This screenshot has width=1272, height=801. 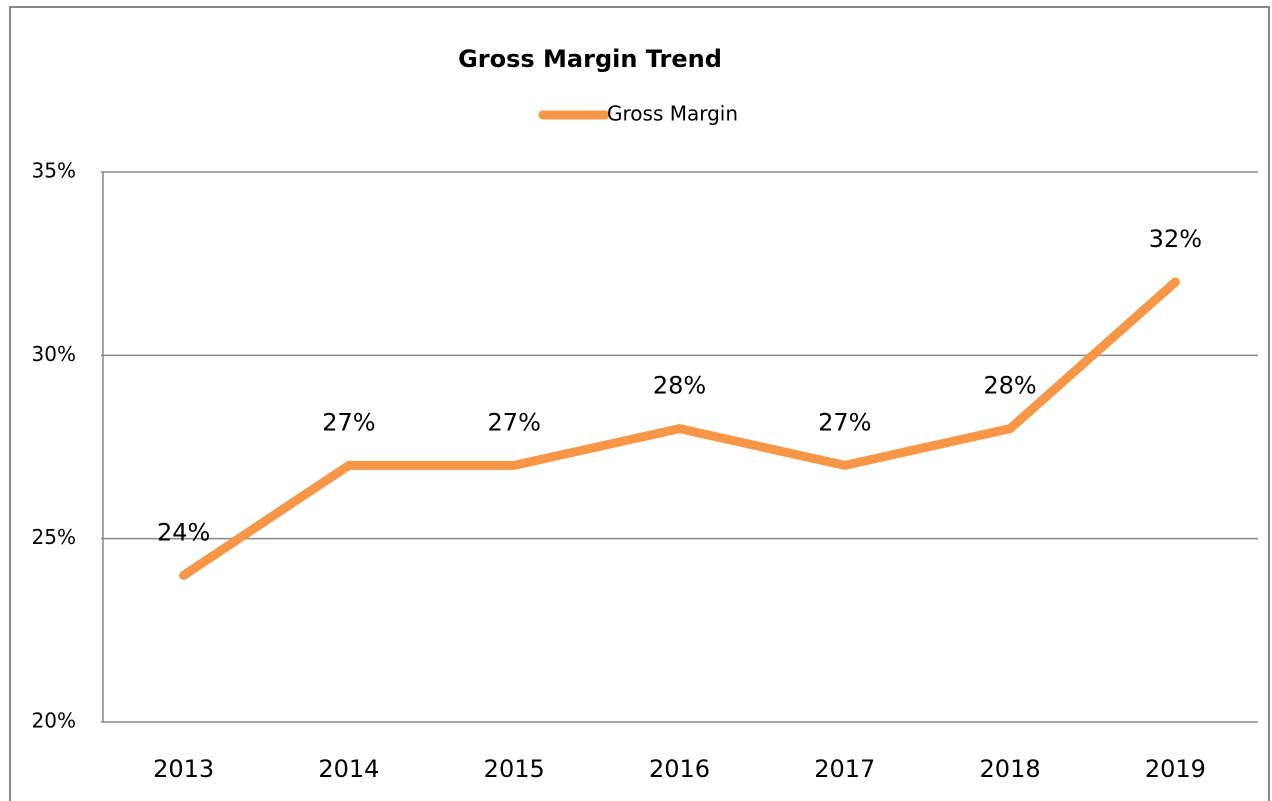 What do you see at coordinates (54, 721) in the screenshot?
I see `y-tick-label: 20%` at bounding box center [54, 721].